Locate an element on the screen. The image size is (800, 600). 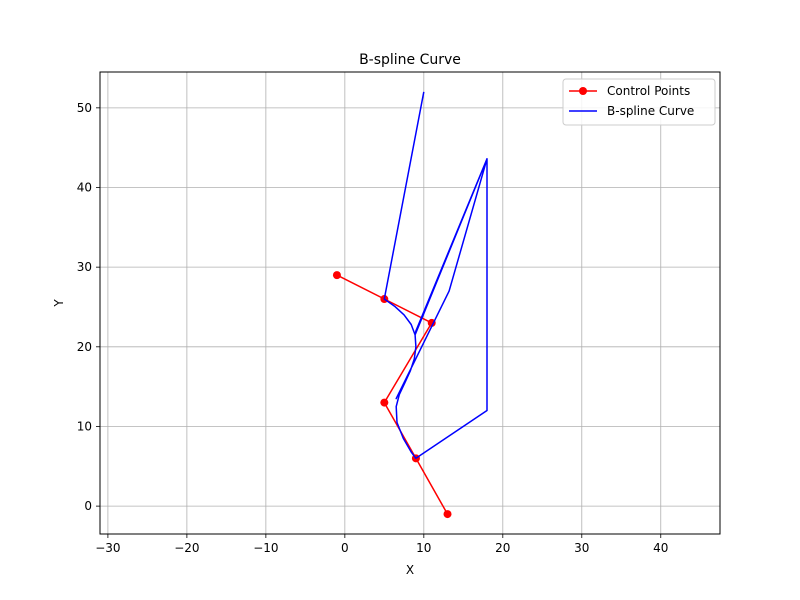
legend: Control Points B-spline Curve is located at coordinates (639, 102).